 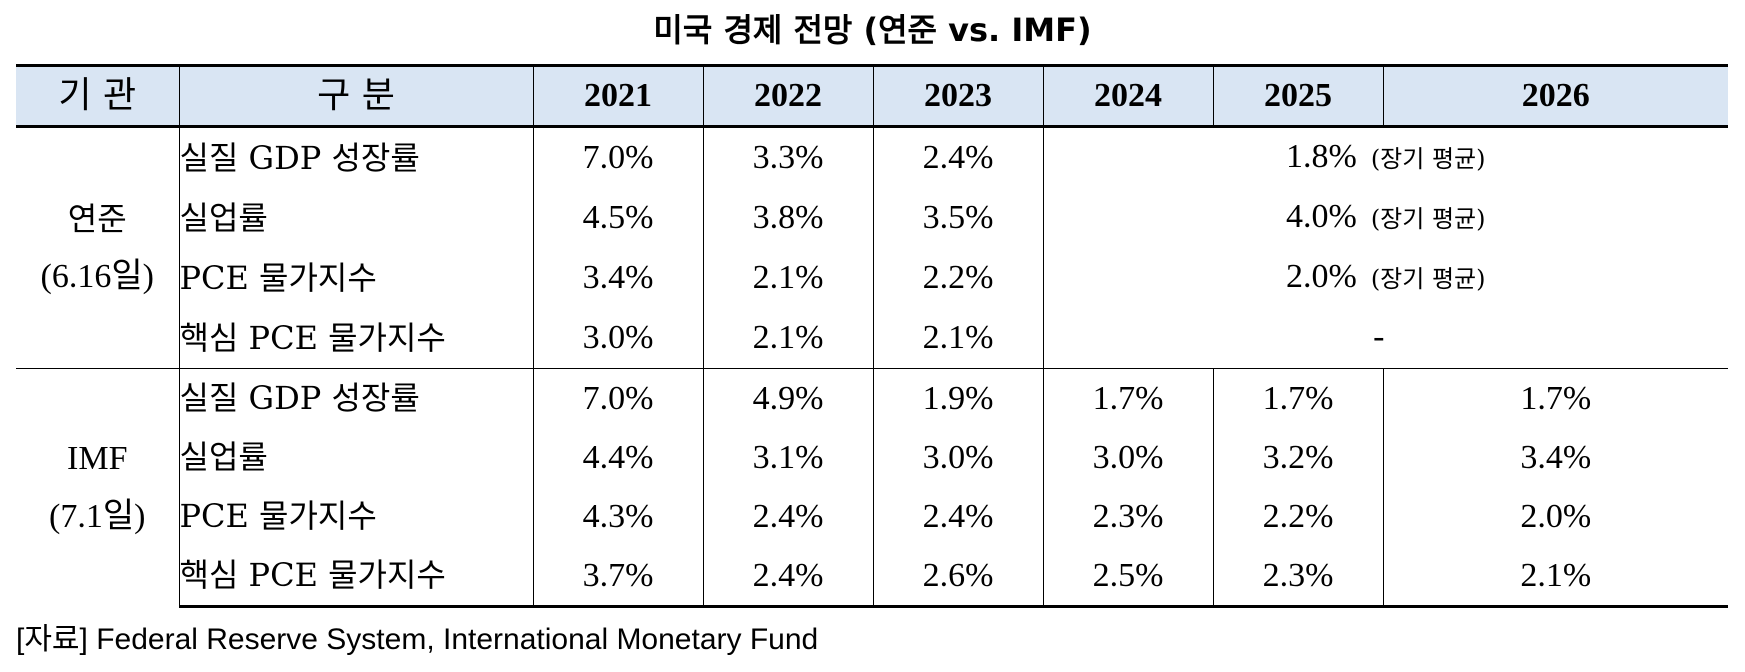 What do you see at coordinates (97, 96) in the screenshot?
I see `header-institution: 기 관` at bounding box center [97, 96].